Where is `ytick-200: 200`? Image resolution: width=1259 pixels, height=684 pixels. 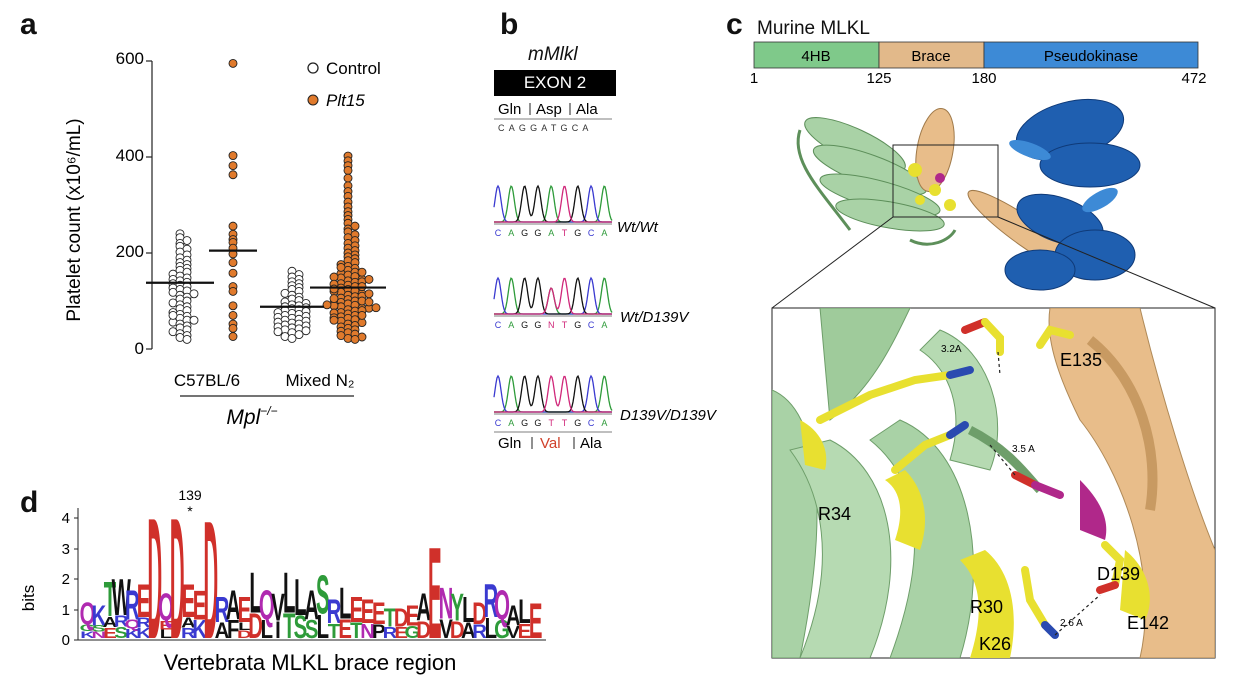
ytick-200: 200 is located at coordinates (130, 251).